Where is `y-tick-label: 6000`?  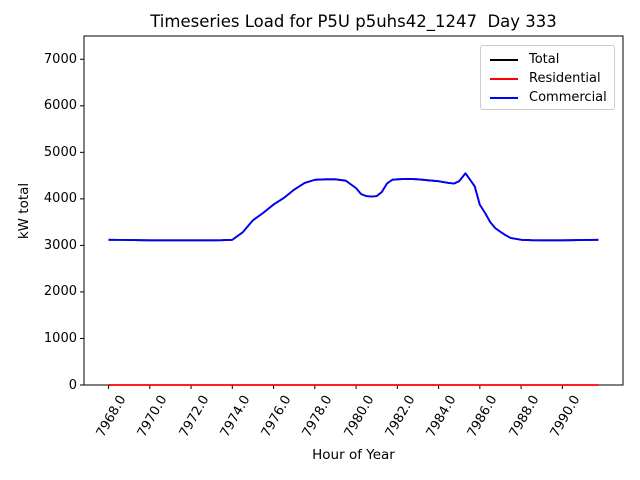
y-tick-label: 6000 is located at coordinates (60, 106).